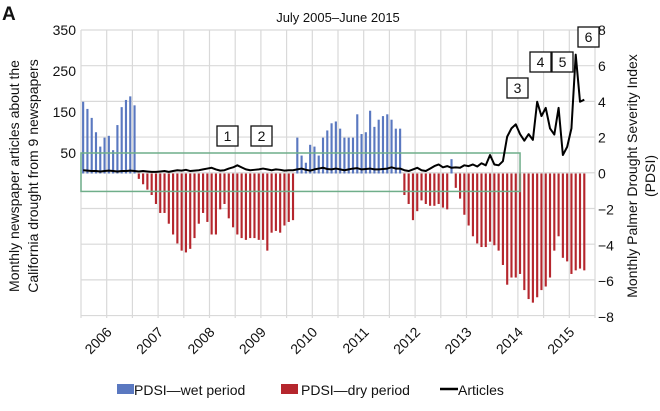  I want to click on legend: PDSI—wet period PDSI—dry period Articles, so click(310, 390).